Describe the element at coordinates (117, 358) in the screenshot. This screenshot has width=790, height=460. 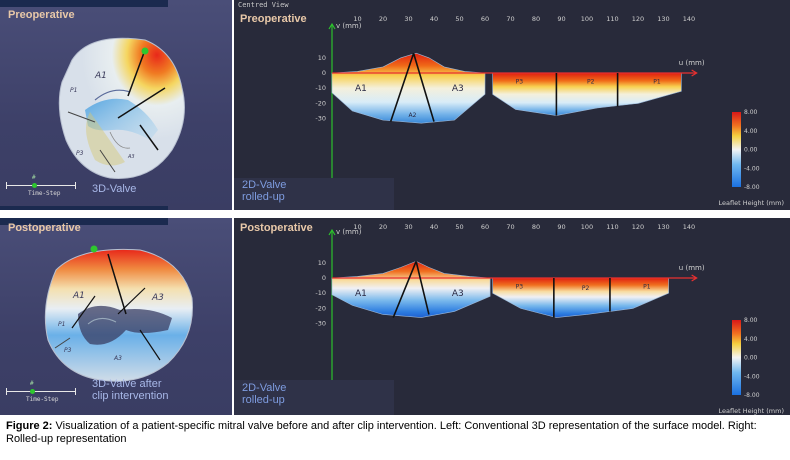
I see `postop-3d-segment-a3-lower: A3` at that location.